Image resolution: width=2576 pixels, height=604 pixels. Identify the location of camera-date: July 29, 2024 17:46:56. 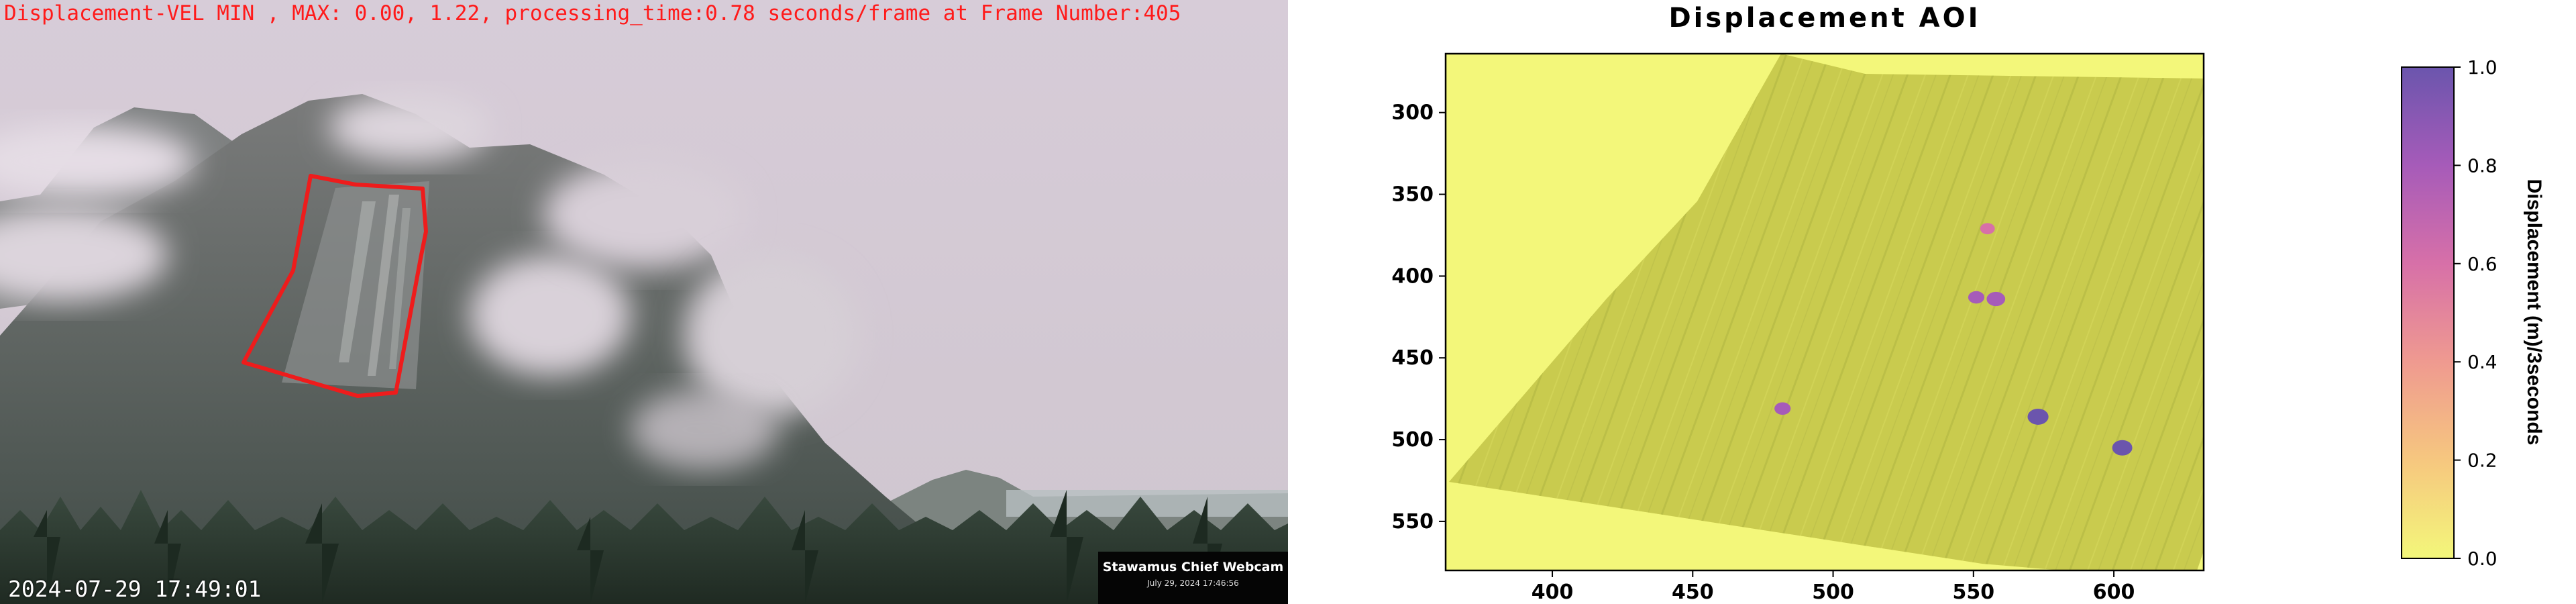
(1193, 583).